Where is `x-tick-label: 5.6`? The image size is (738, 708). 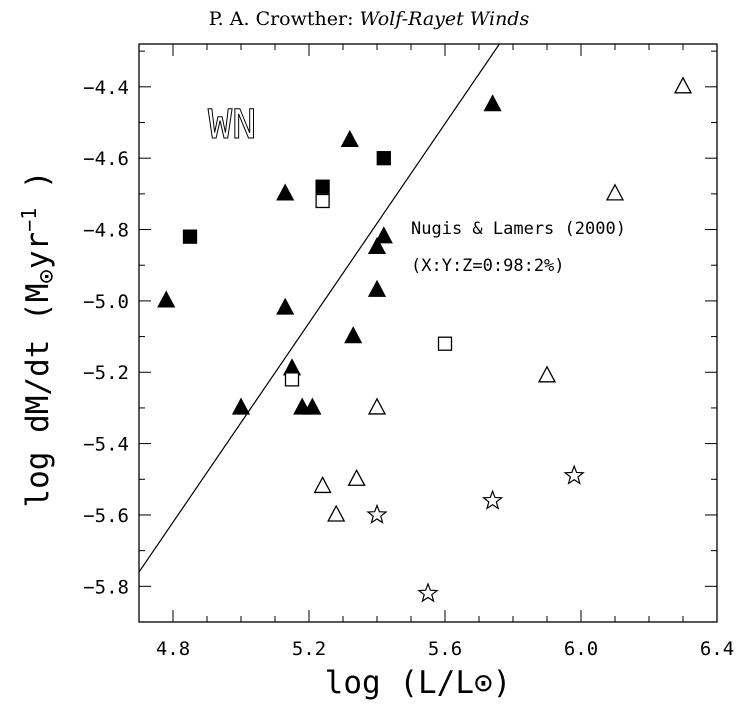
x-tick-label: 5.6 is located at coordinates (445, 649).